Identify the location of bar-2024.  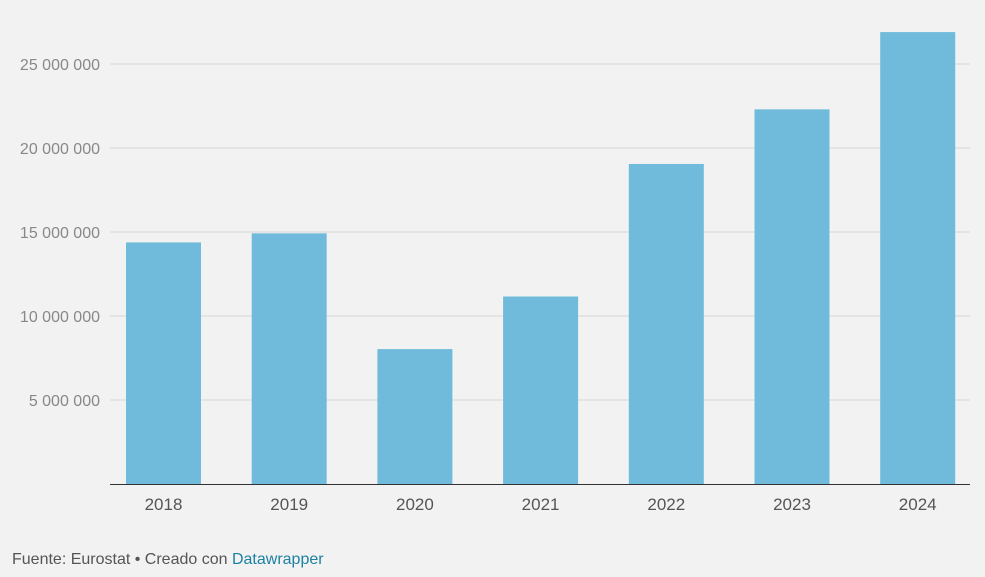
(918, 258).